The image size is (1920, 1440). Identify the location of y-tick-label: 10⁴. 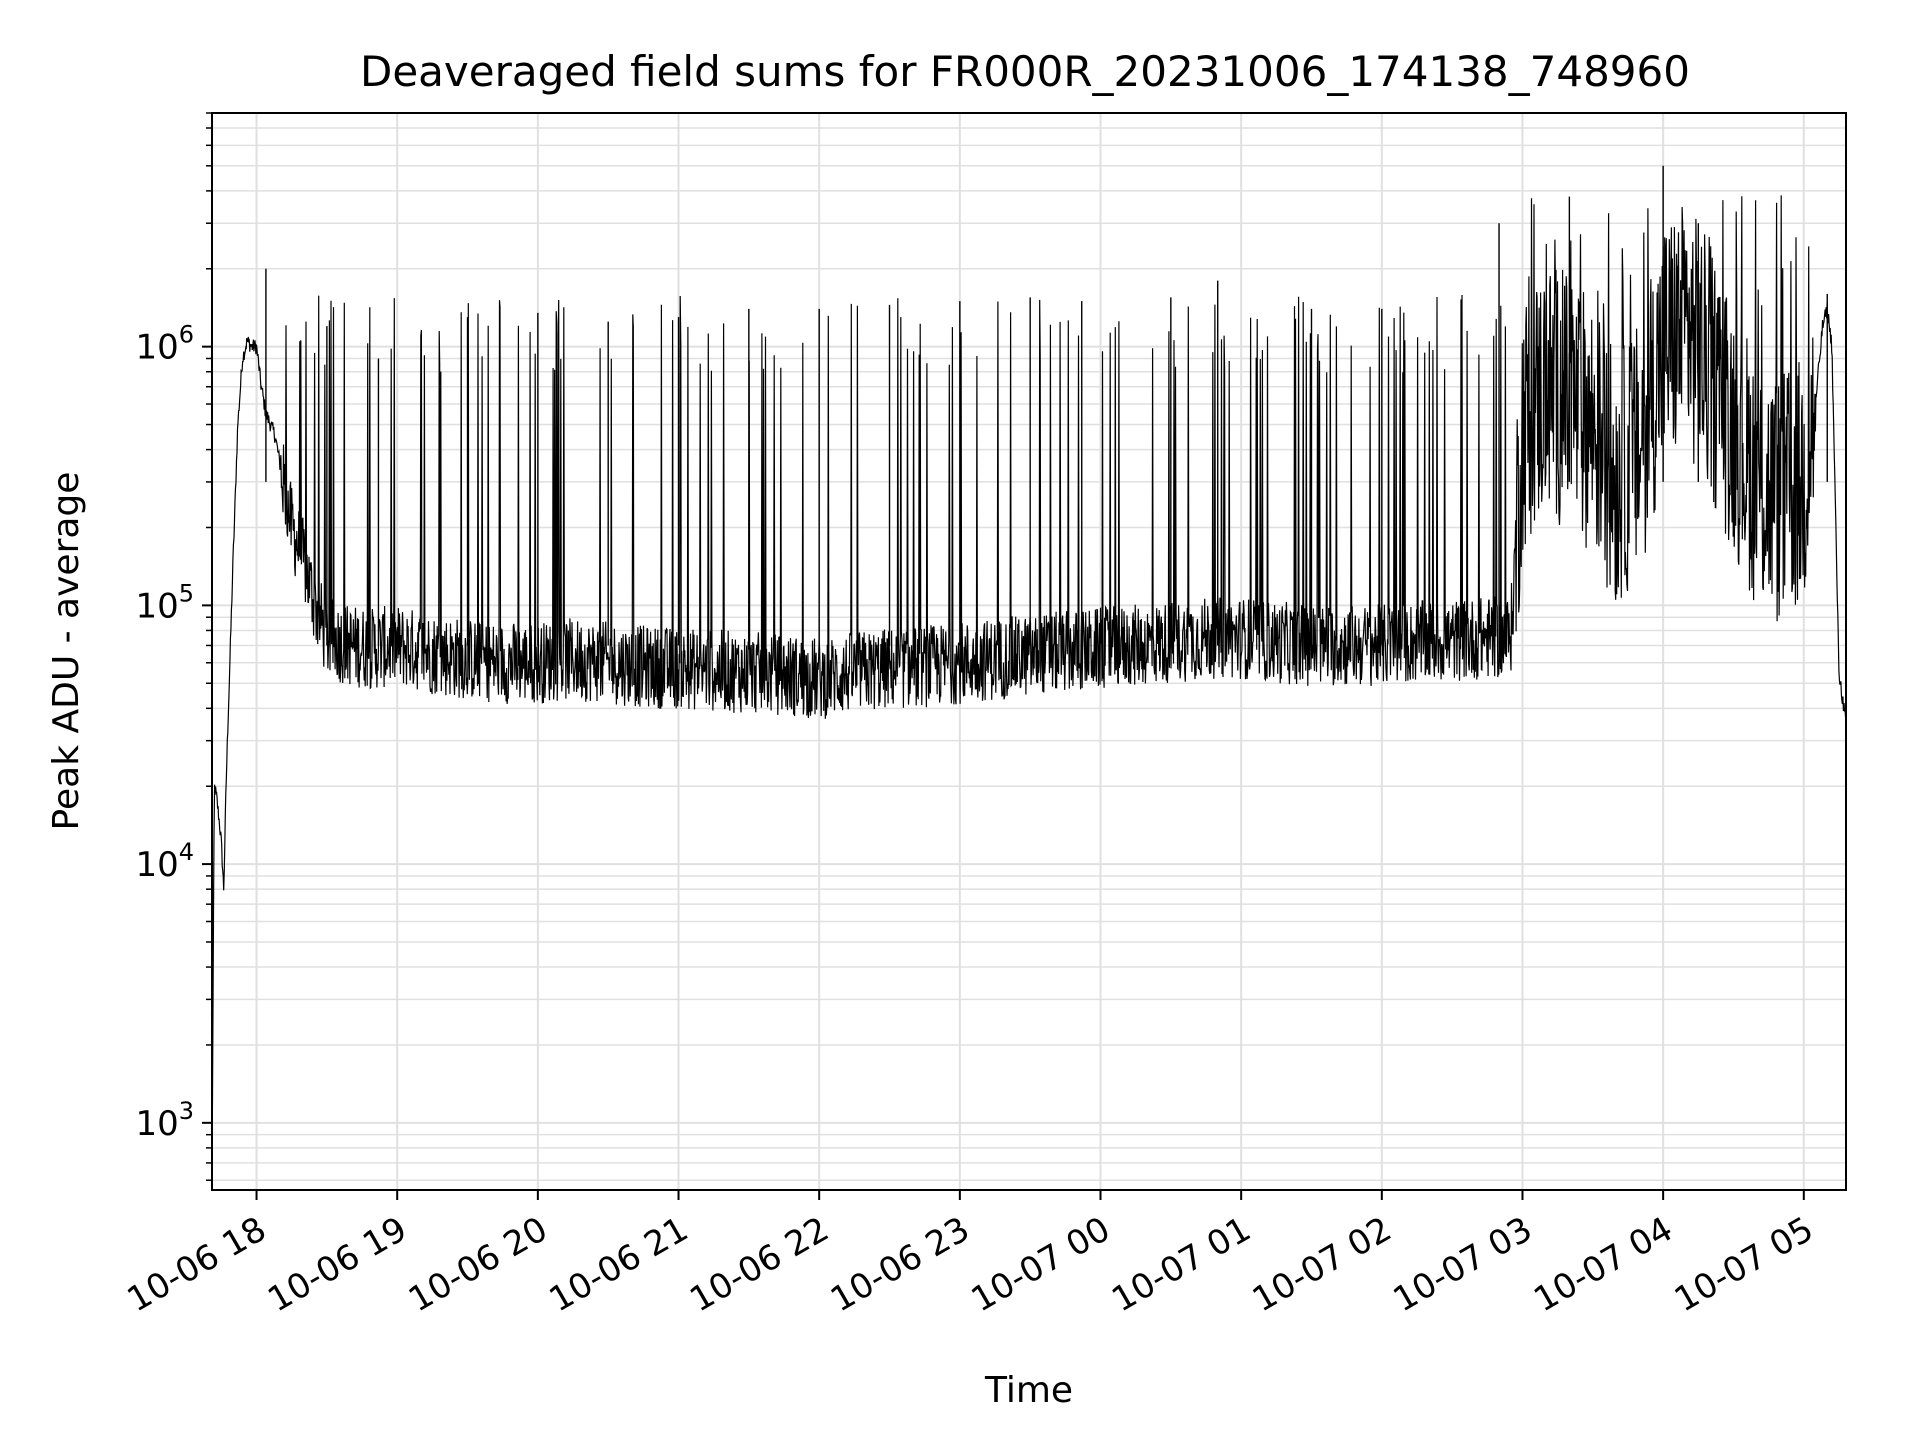
(164, 861).